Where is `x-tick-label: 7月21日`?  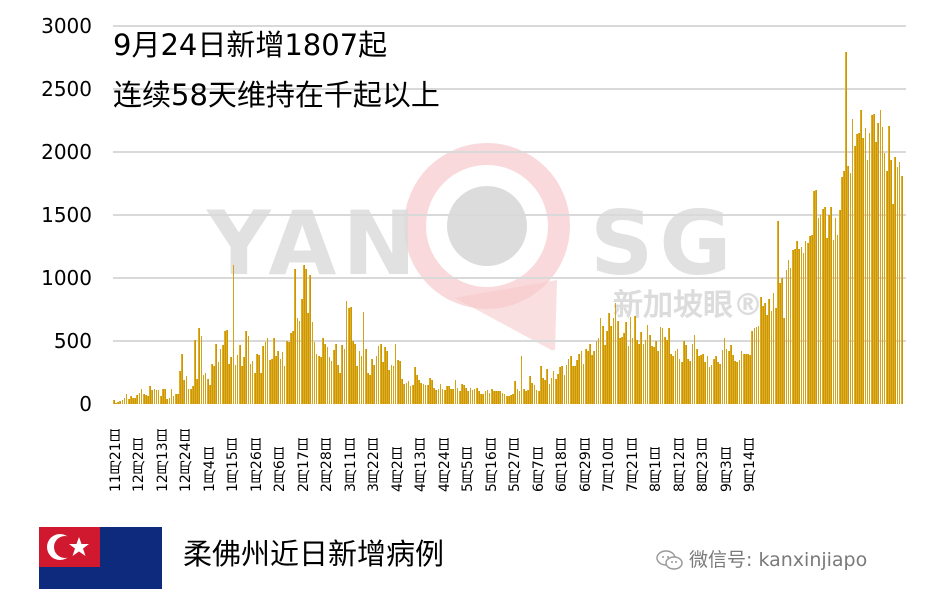
x-tick-label: 7月21日 is located at coordinates (632, 464).